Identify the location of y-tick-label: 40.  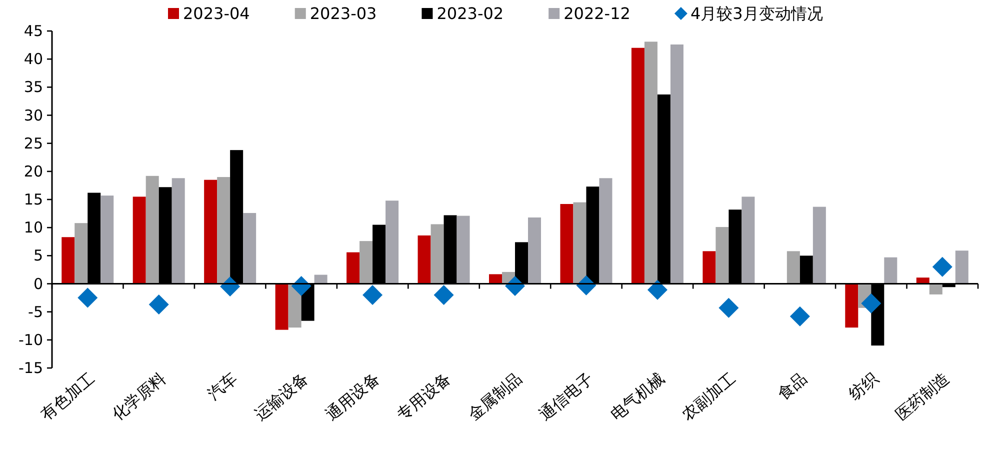
(33, 59).